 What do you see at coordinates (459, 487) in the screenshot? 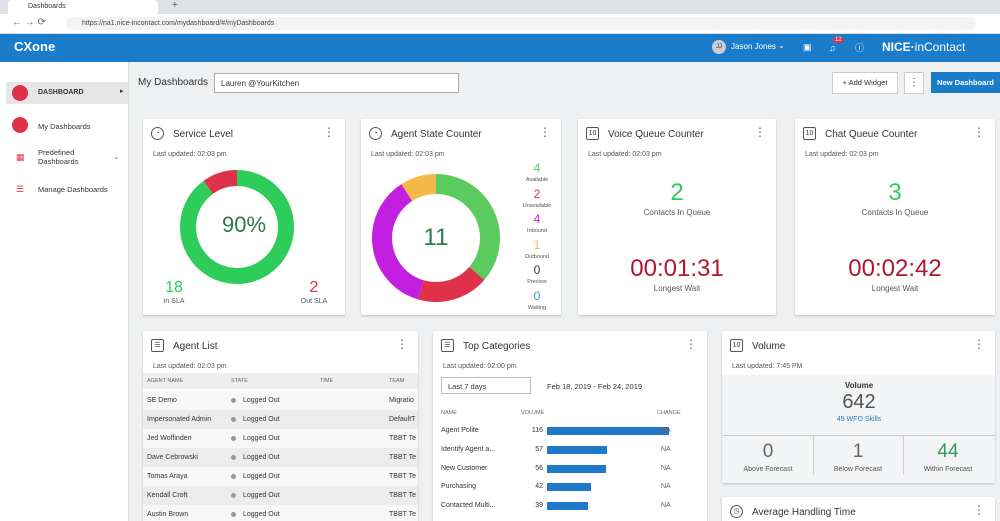
I see `category-name: Purchasing` at bounding box center [459, 487].